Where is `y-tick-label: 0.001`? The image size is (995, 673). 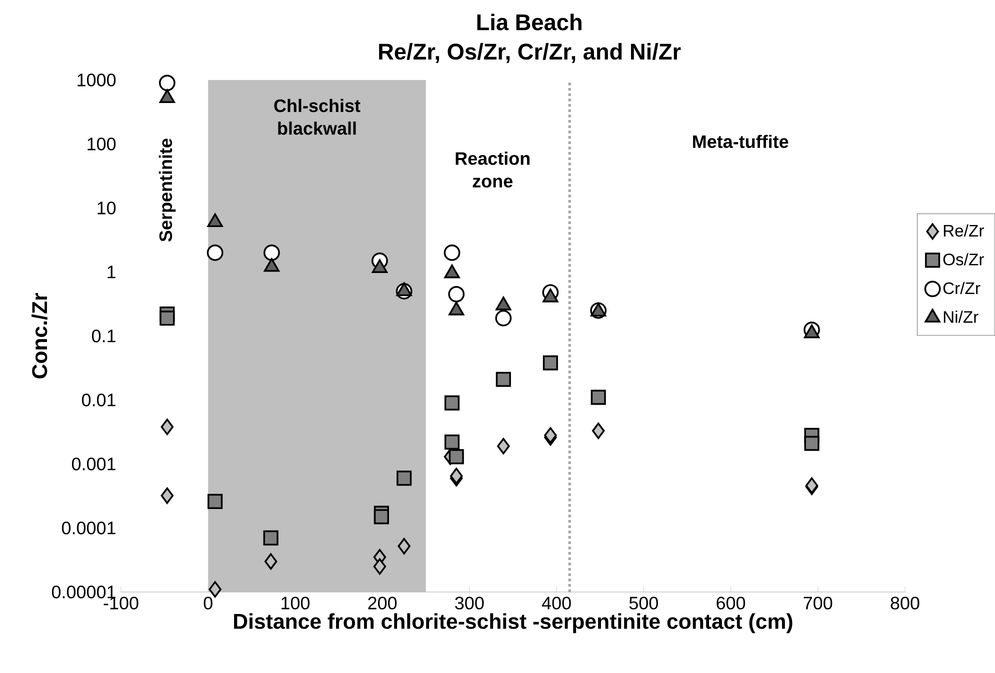 y-tick-label: 0.001 is located at coordinates (94, 464).